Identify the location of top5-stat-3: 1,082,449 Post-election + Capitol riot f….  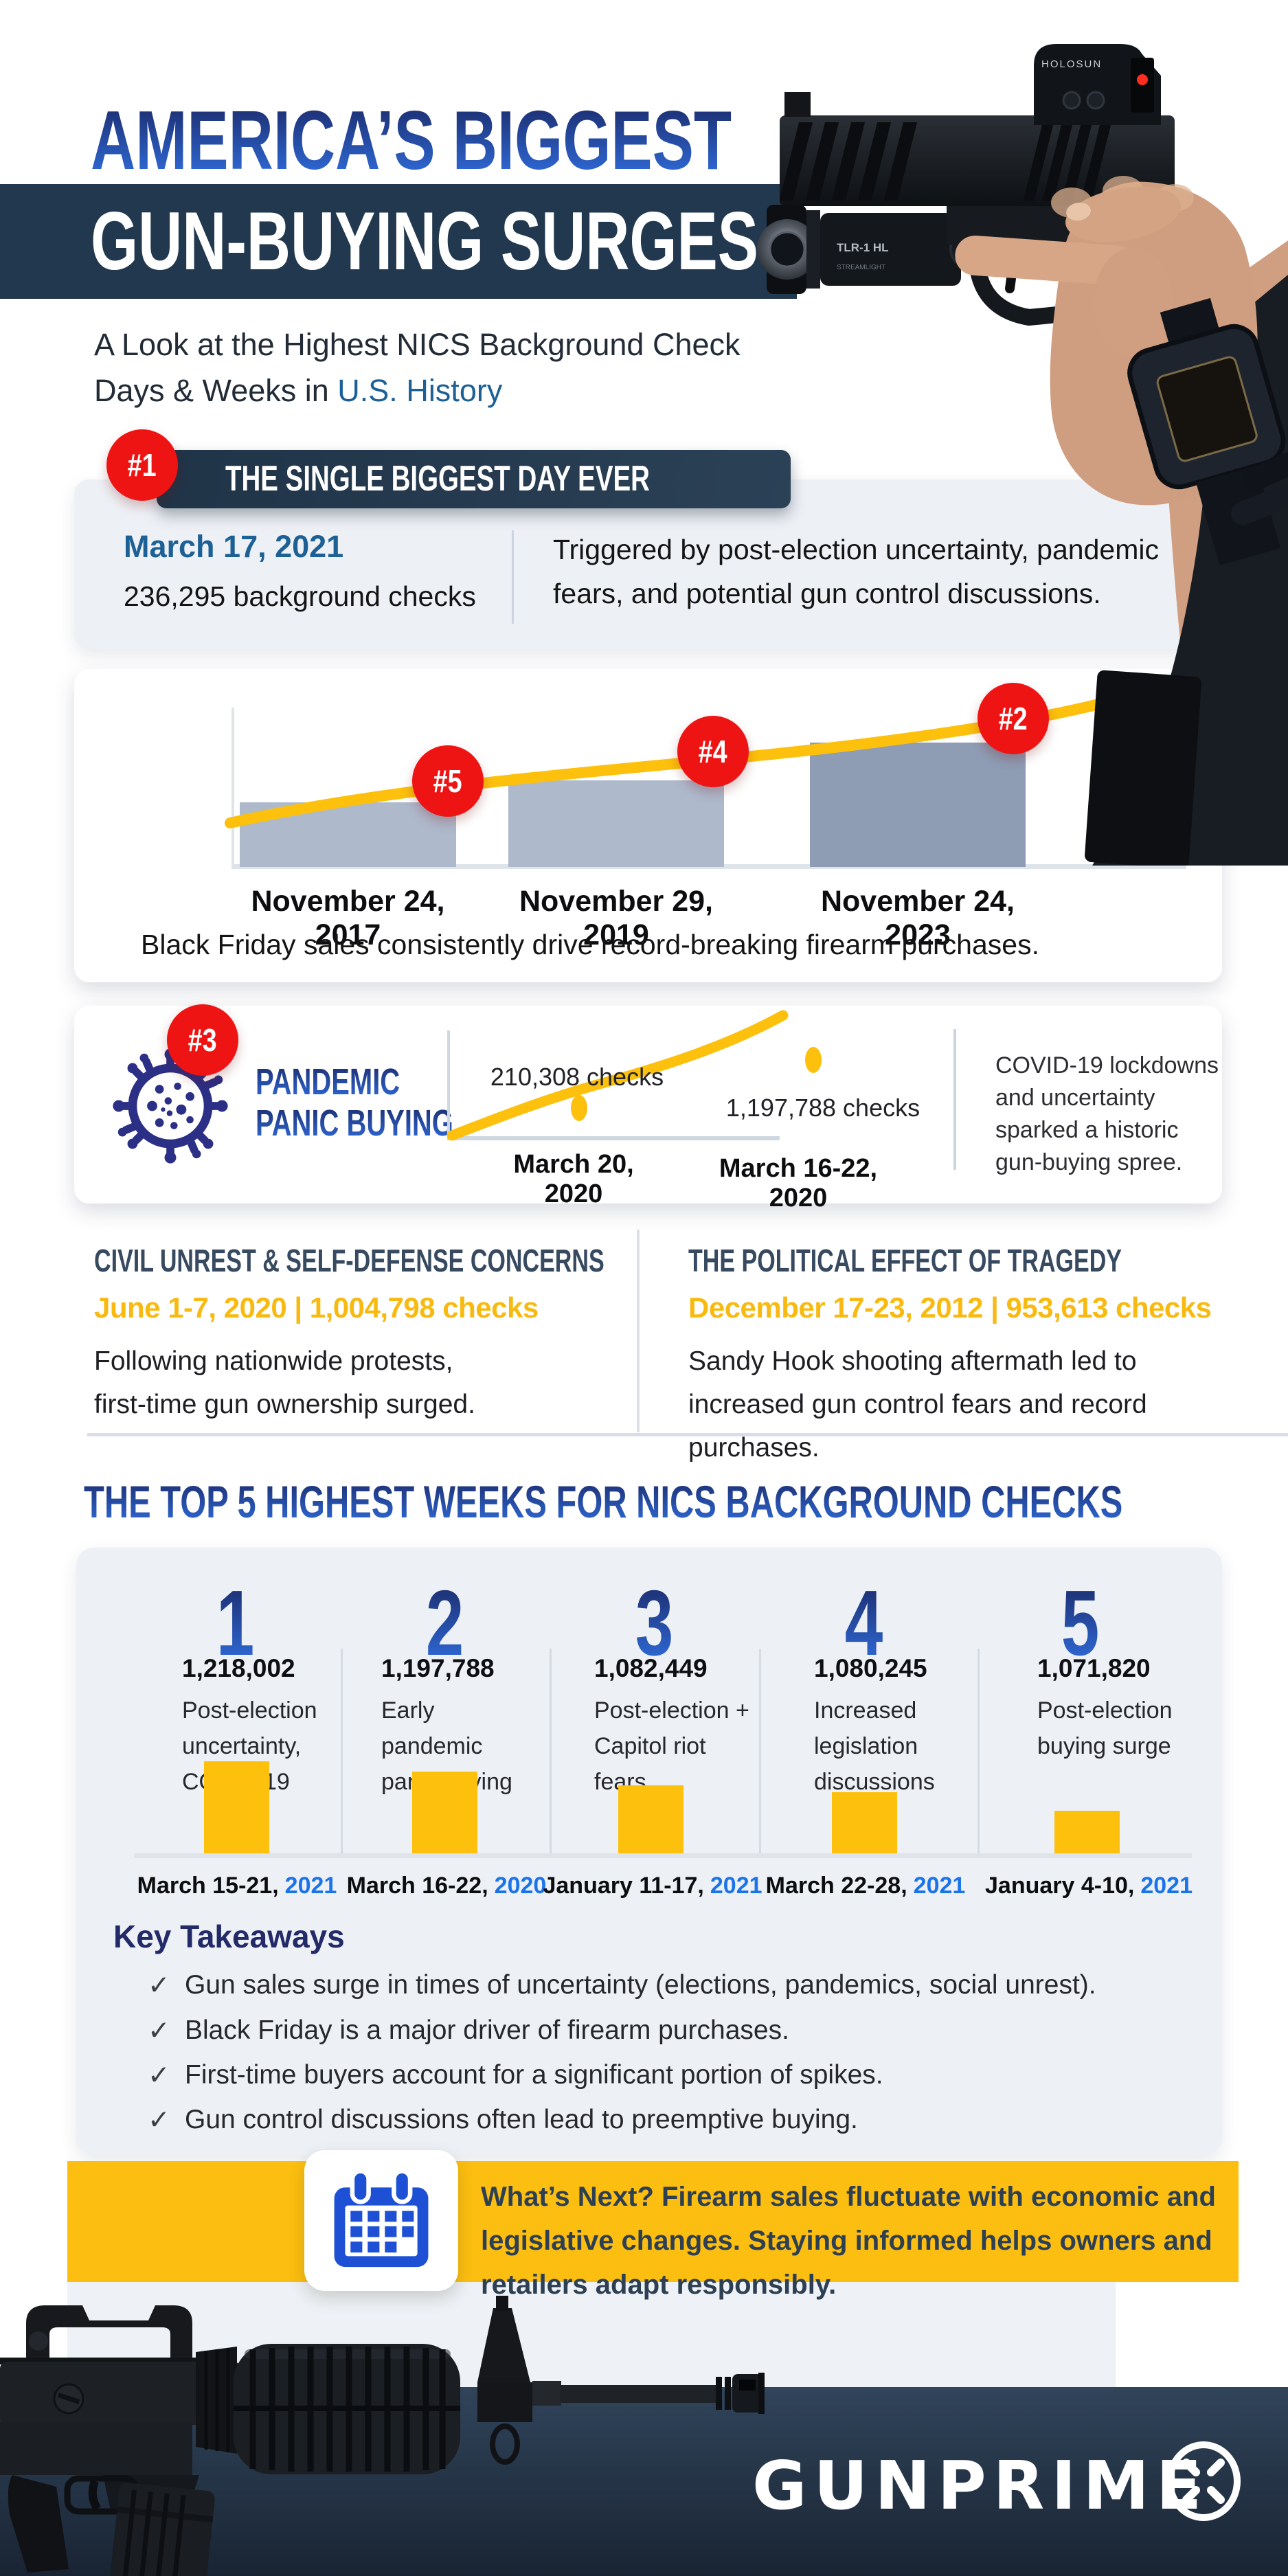
(671, 1724).